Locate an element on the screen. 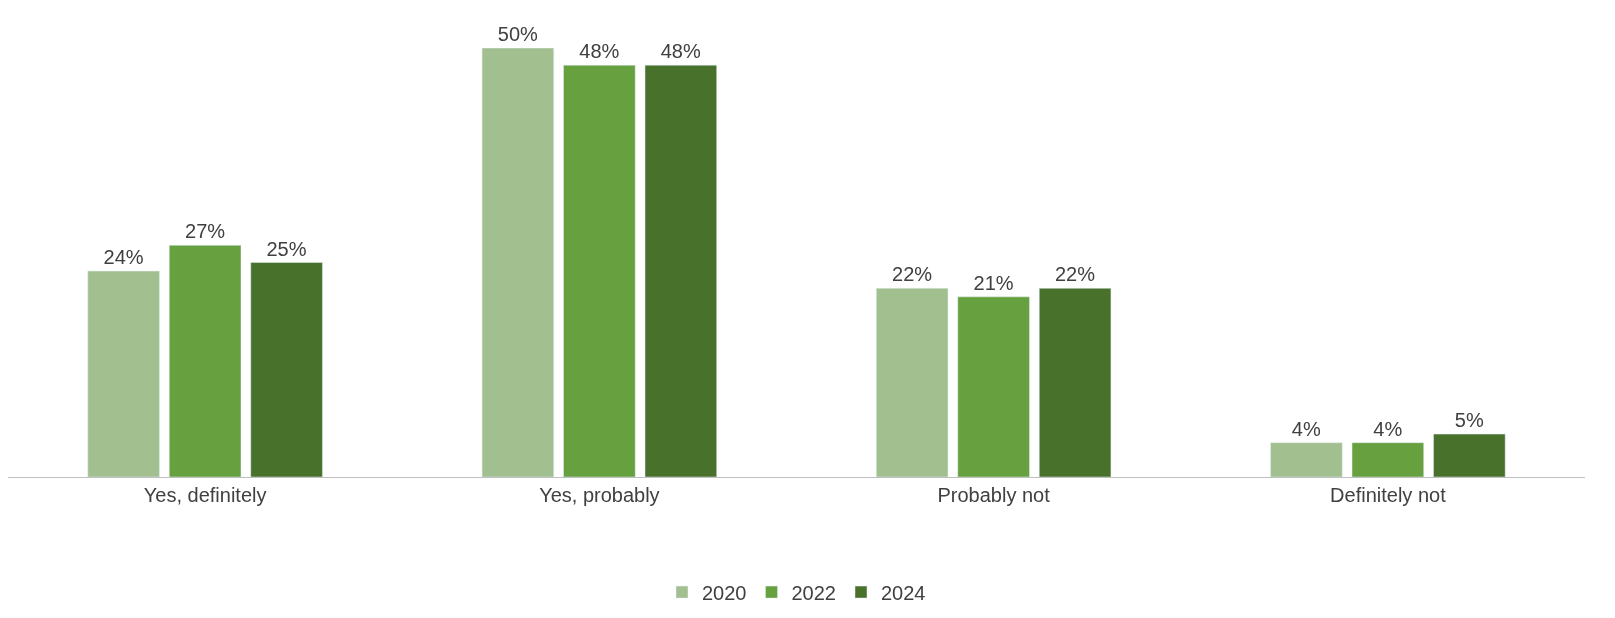 This screenshot has height=618, width=1615. data-label: 21% is located at coordinates (993, 282).